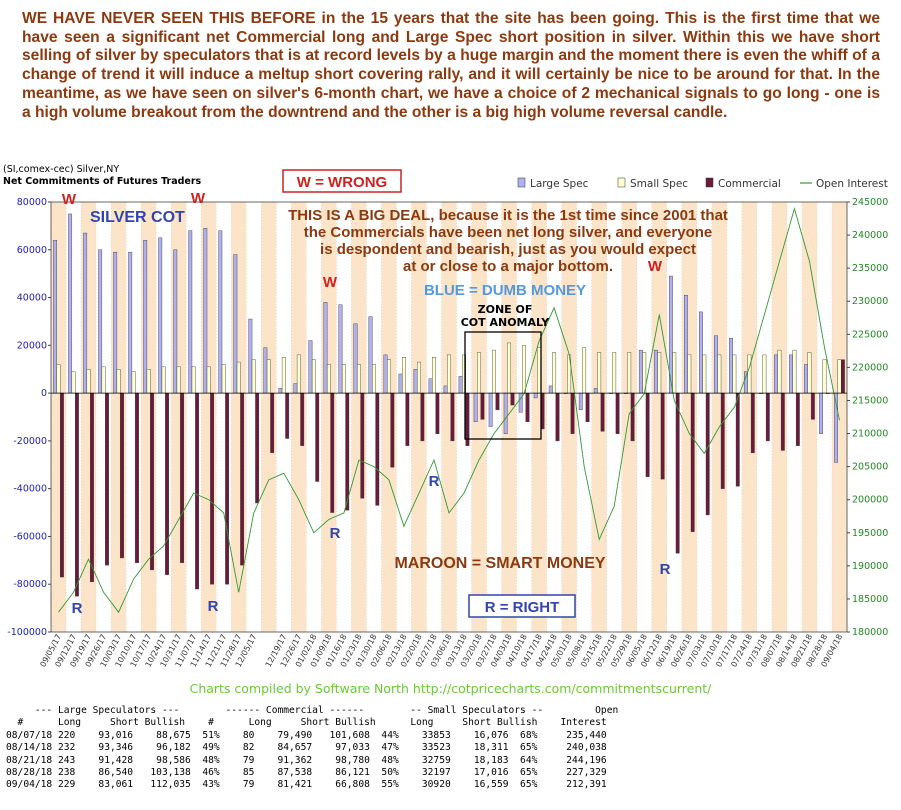 Image resolution: width=901 pixels, height=810 pixels. What do you see at coordinates (870, 434) in the screenshot?
I see `y2-tick-label: 210000` at bounding box center [870, 434].